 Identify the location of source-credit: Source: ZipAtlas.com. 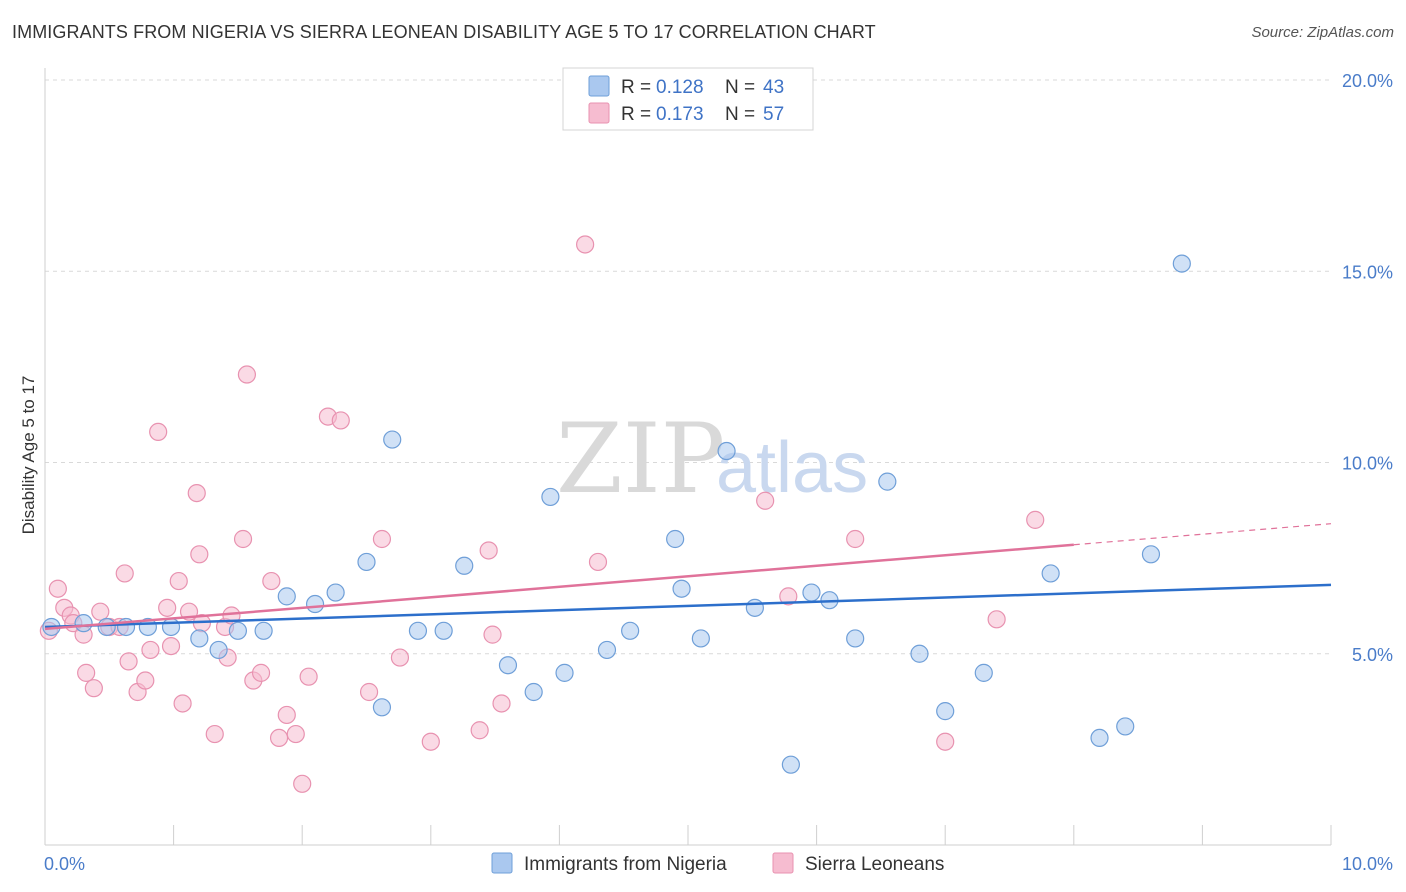
(1322, 32).